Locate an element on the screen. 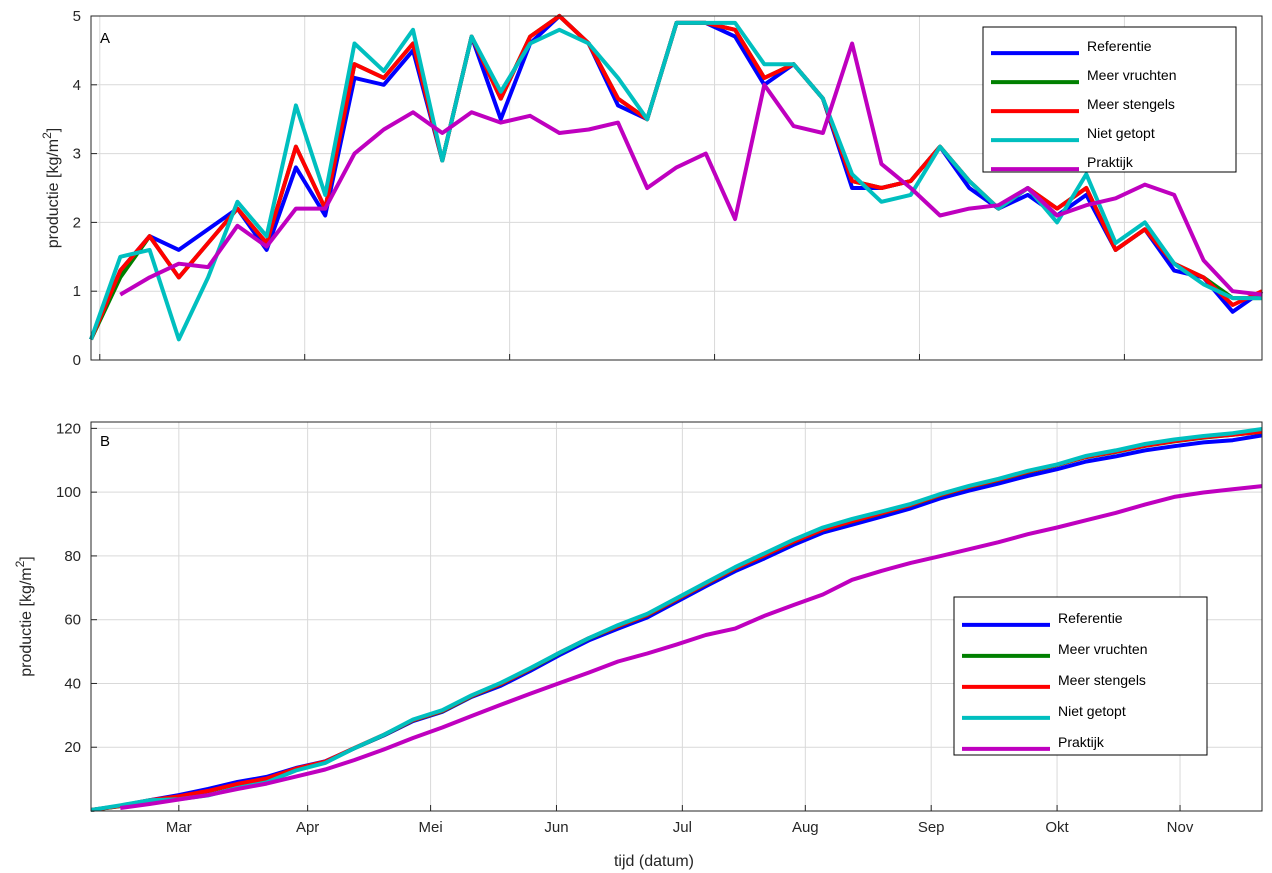 This screenshot has width=1272, height=873. panel-b-ylabel-main: productie [kg/m is located at coordinates (26, 621).